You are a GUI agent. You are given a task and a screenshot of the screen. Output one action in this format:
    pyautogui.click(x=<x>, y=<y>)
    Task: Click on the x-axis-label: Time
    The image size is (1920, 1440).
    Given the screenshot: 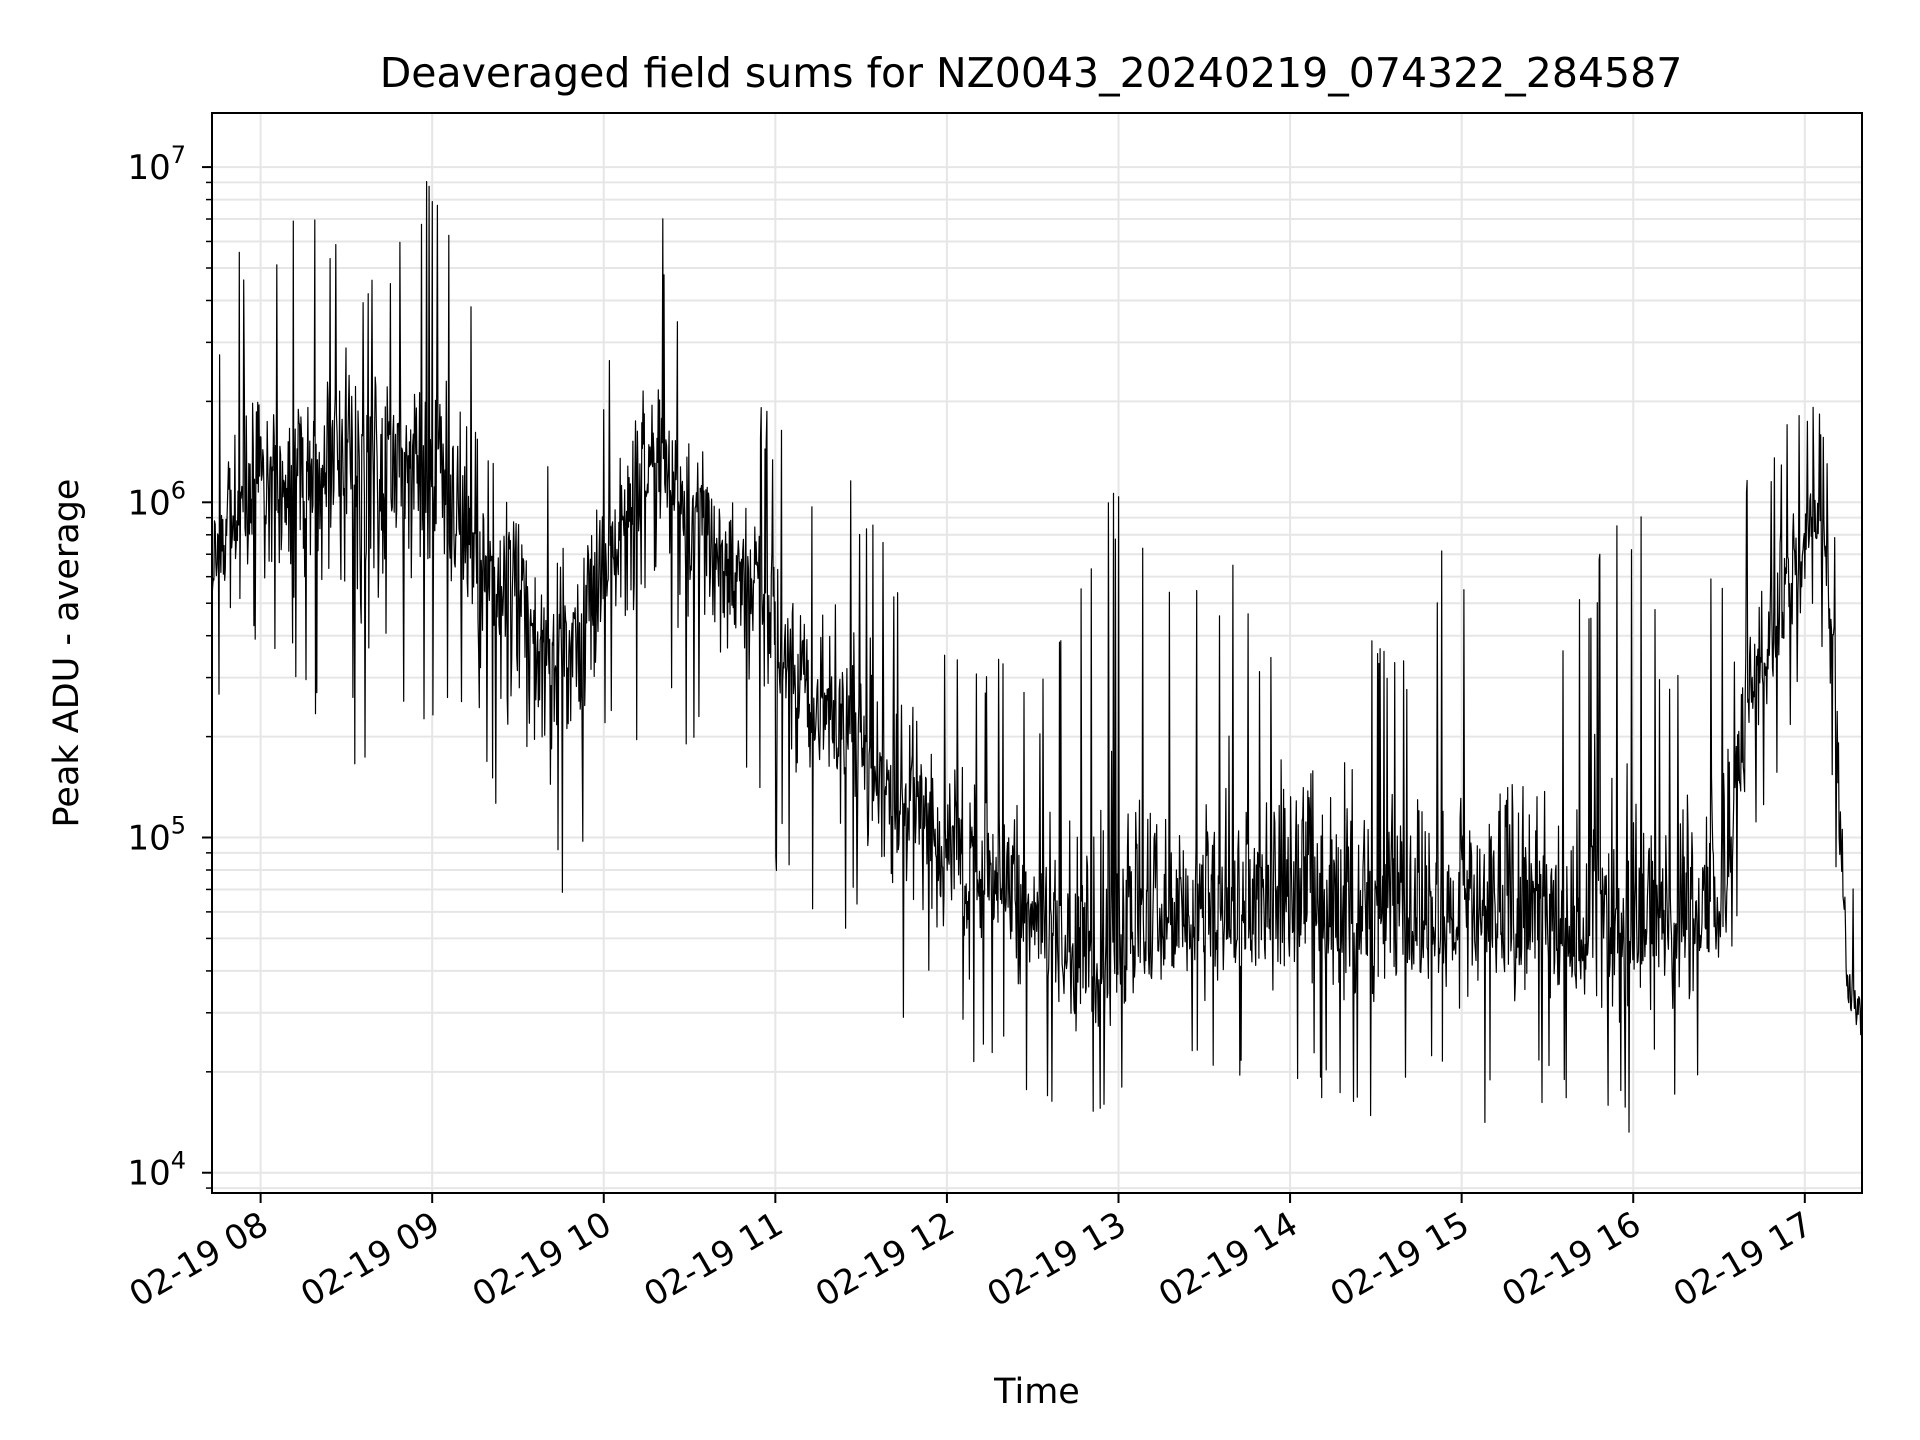 What is the action you would take?
    pyautogui.click(x=1036, y=1392)
    